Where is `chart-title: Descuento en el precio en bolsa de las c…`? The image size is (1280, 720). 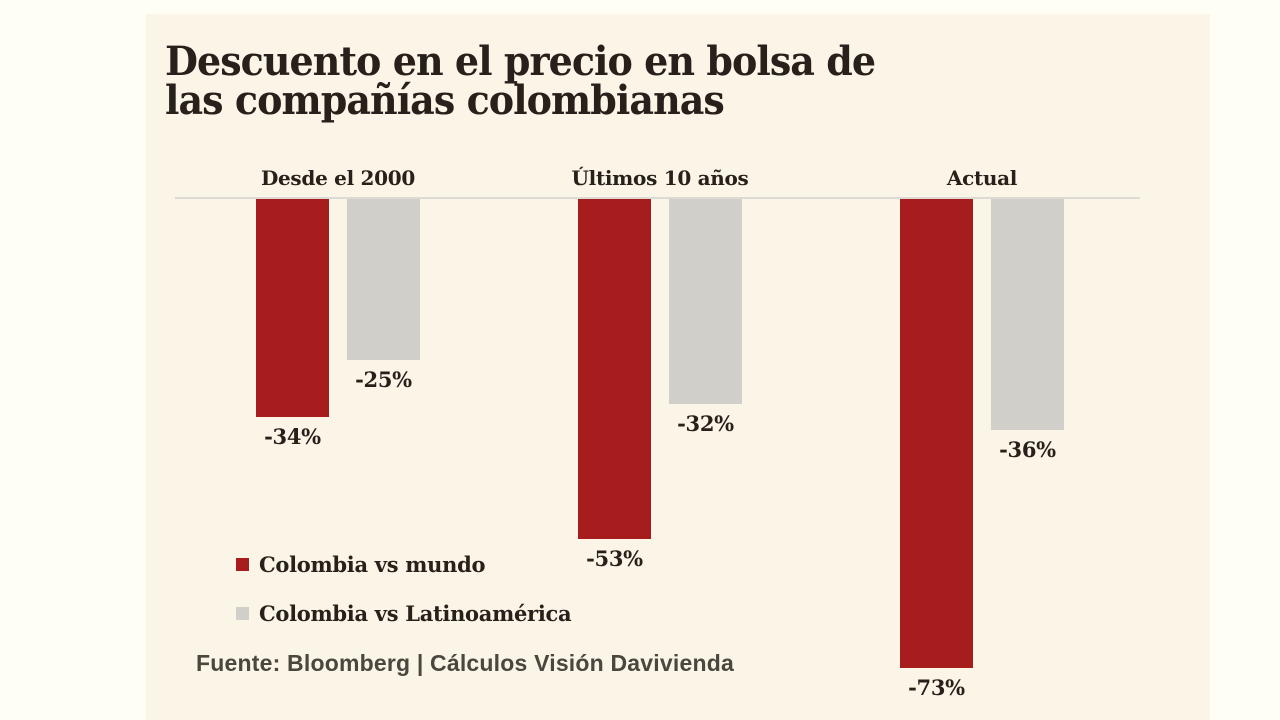 chart-title: Descuento en el precio en bolsa de las c… is located at coordinates (526, 81).